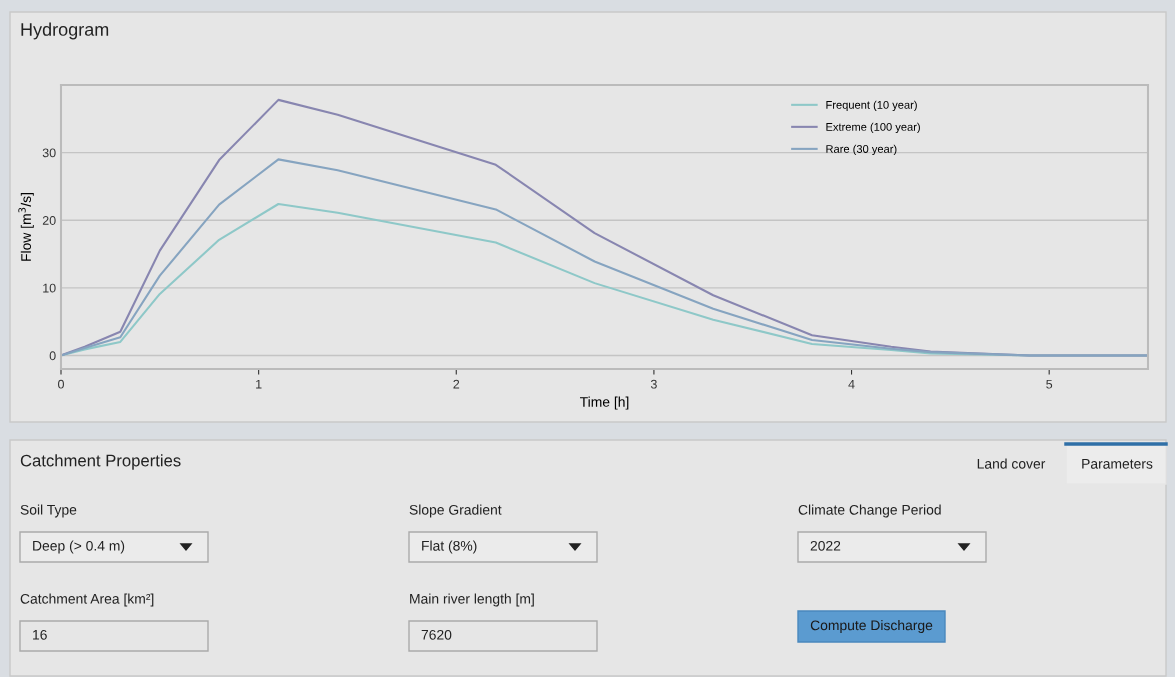  What do you see at coordinates (40, 634) in the screenshot?
I see `text: 16` at bounding box center [40, 634].